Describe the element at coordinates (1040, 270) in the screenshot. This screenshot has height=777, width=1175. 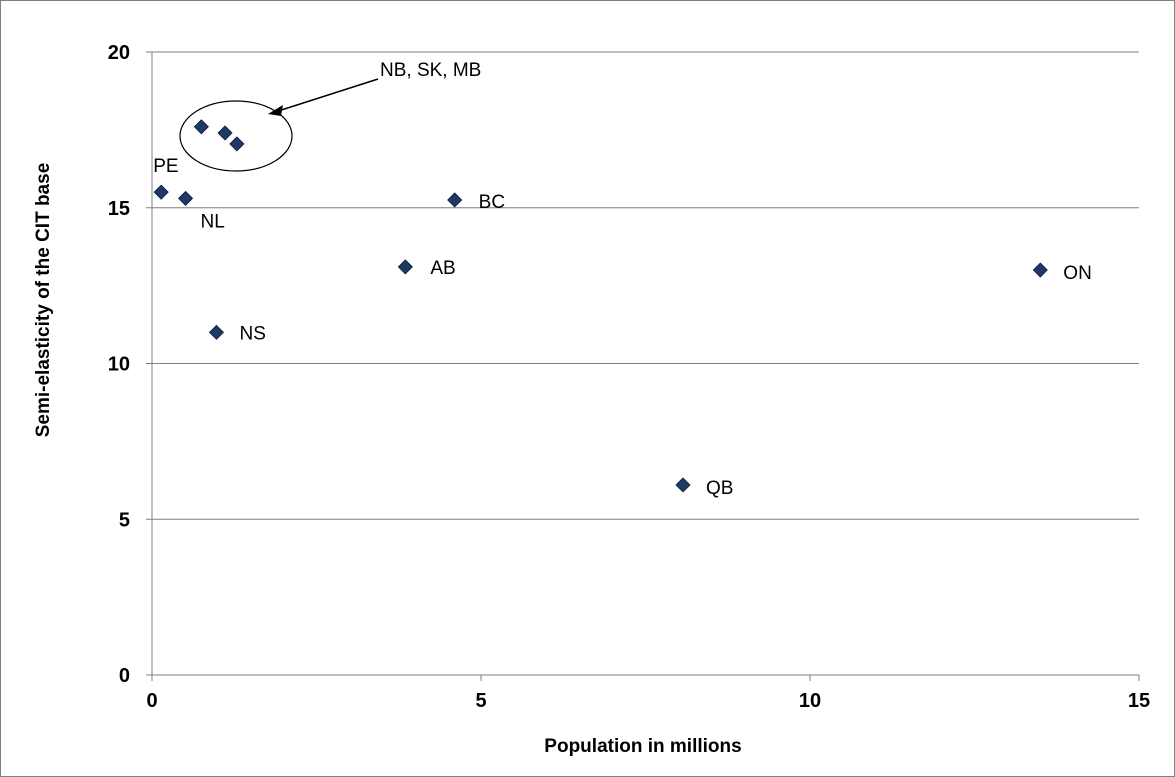
I see `data-point-on` at that location.